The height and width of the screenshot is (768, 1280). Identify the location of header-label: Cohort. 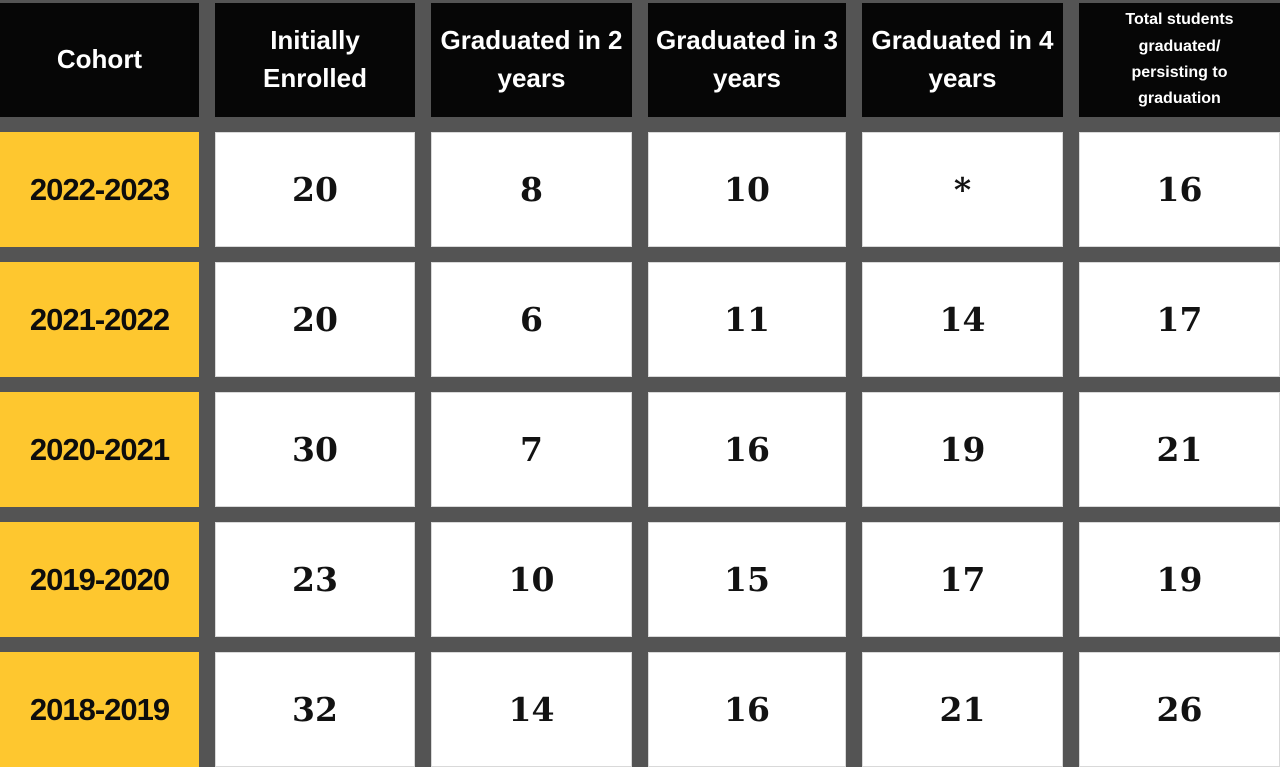
(99, 59).